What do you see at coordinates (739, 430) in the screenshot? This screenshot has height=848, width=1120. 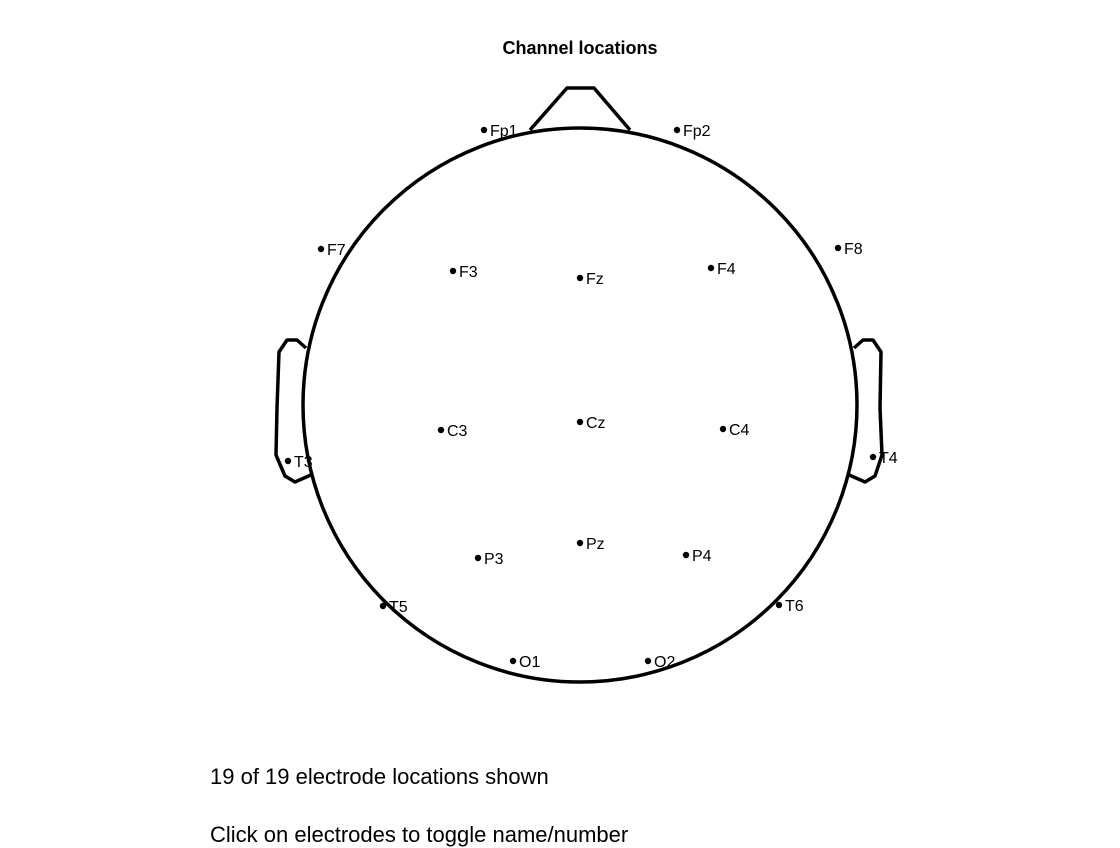 I see `electrode-label-c4: C4` at bounding box center [739, 430].